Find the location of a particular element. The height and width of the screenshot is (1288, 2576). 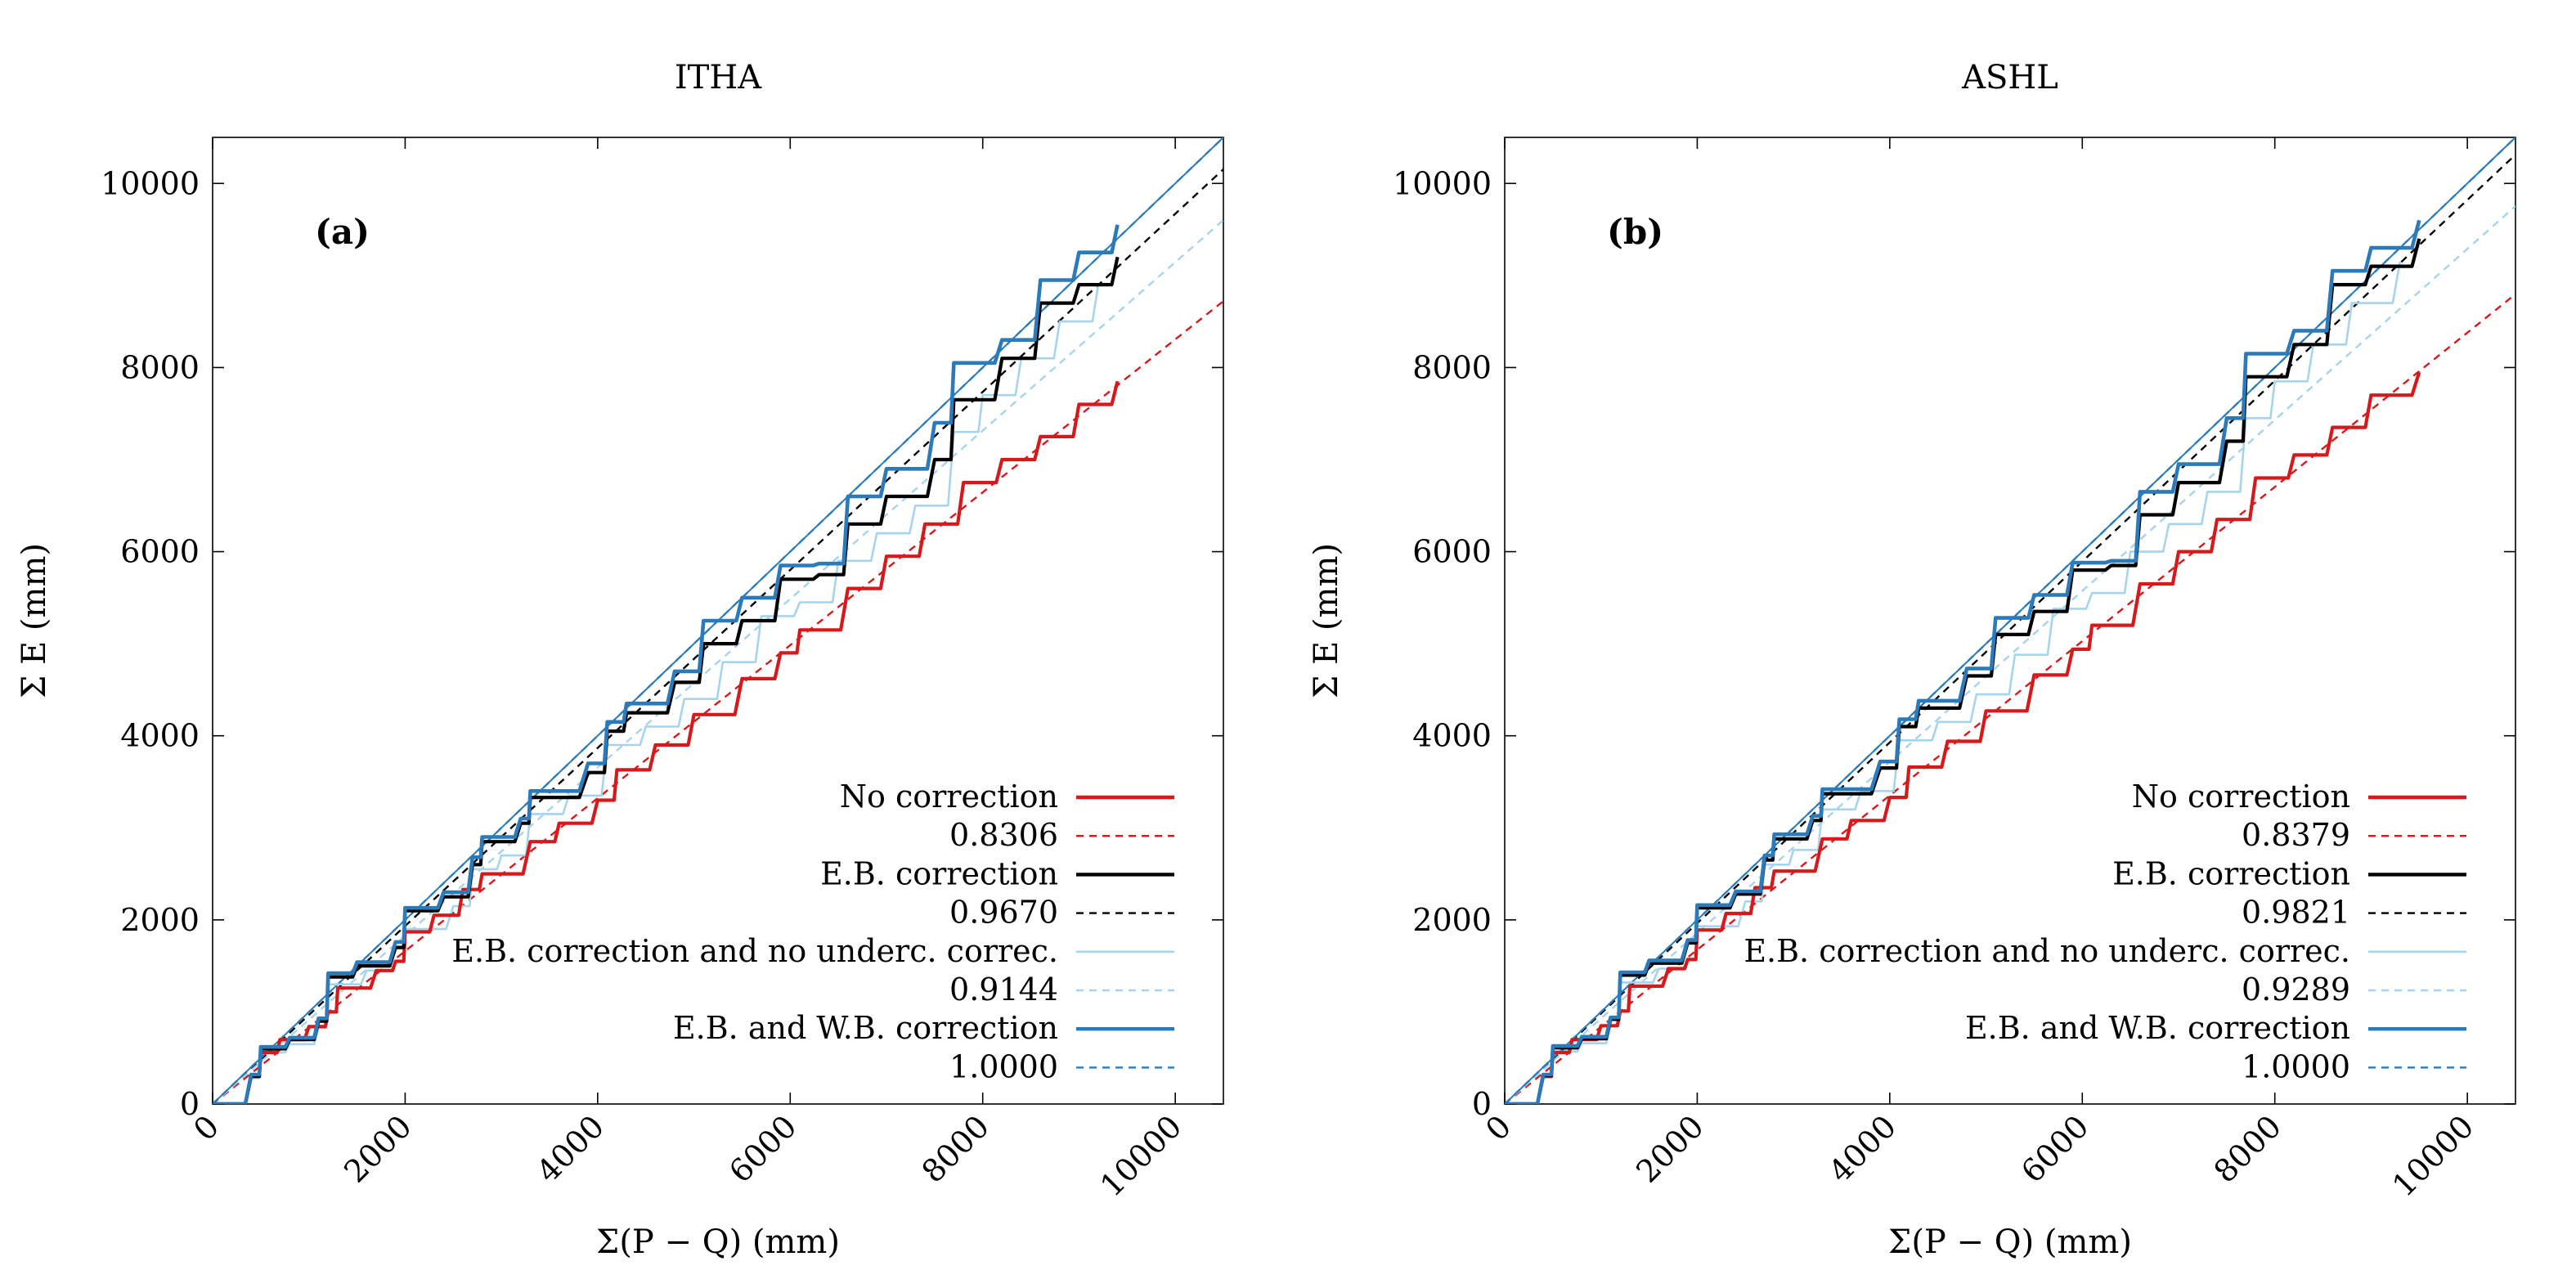

panel-label: (a) is located at coordinates (342, 232).